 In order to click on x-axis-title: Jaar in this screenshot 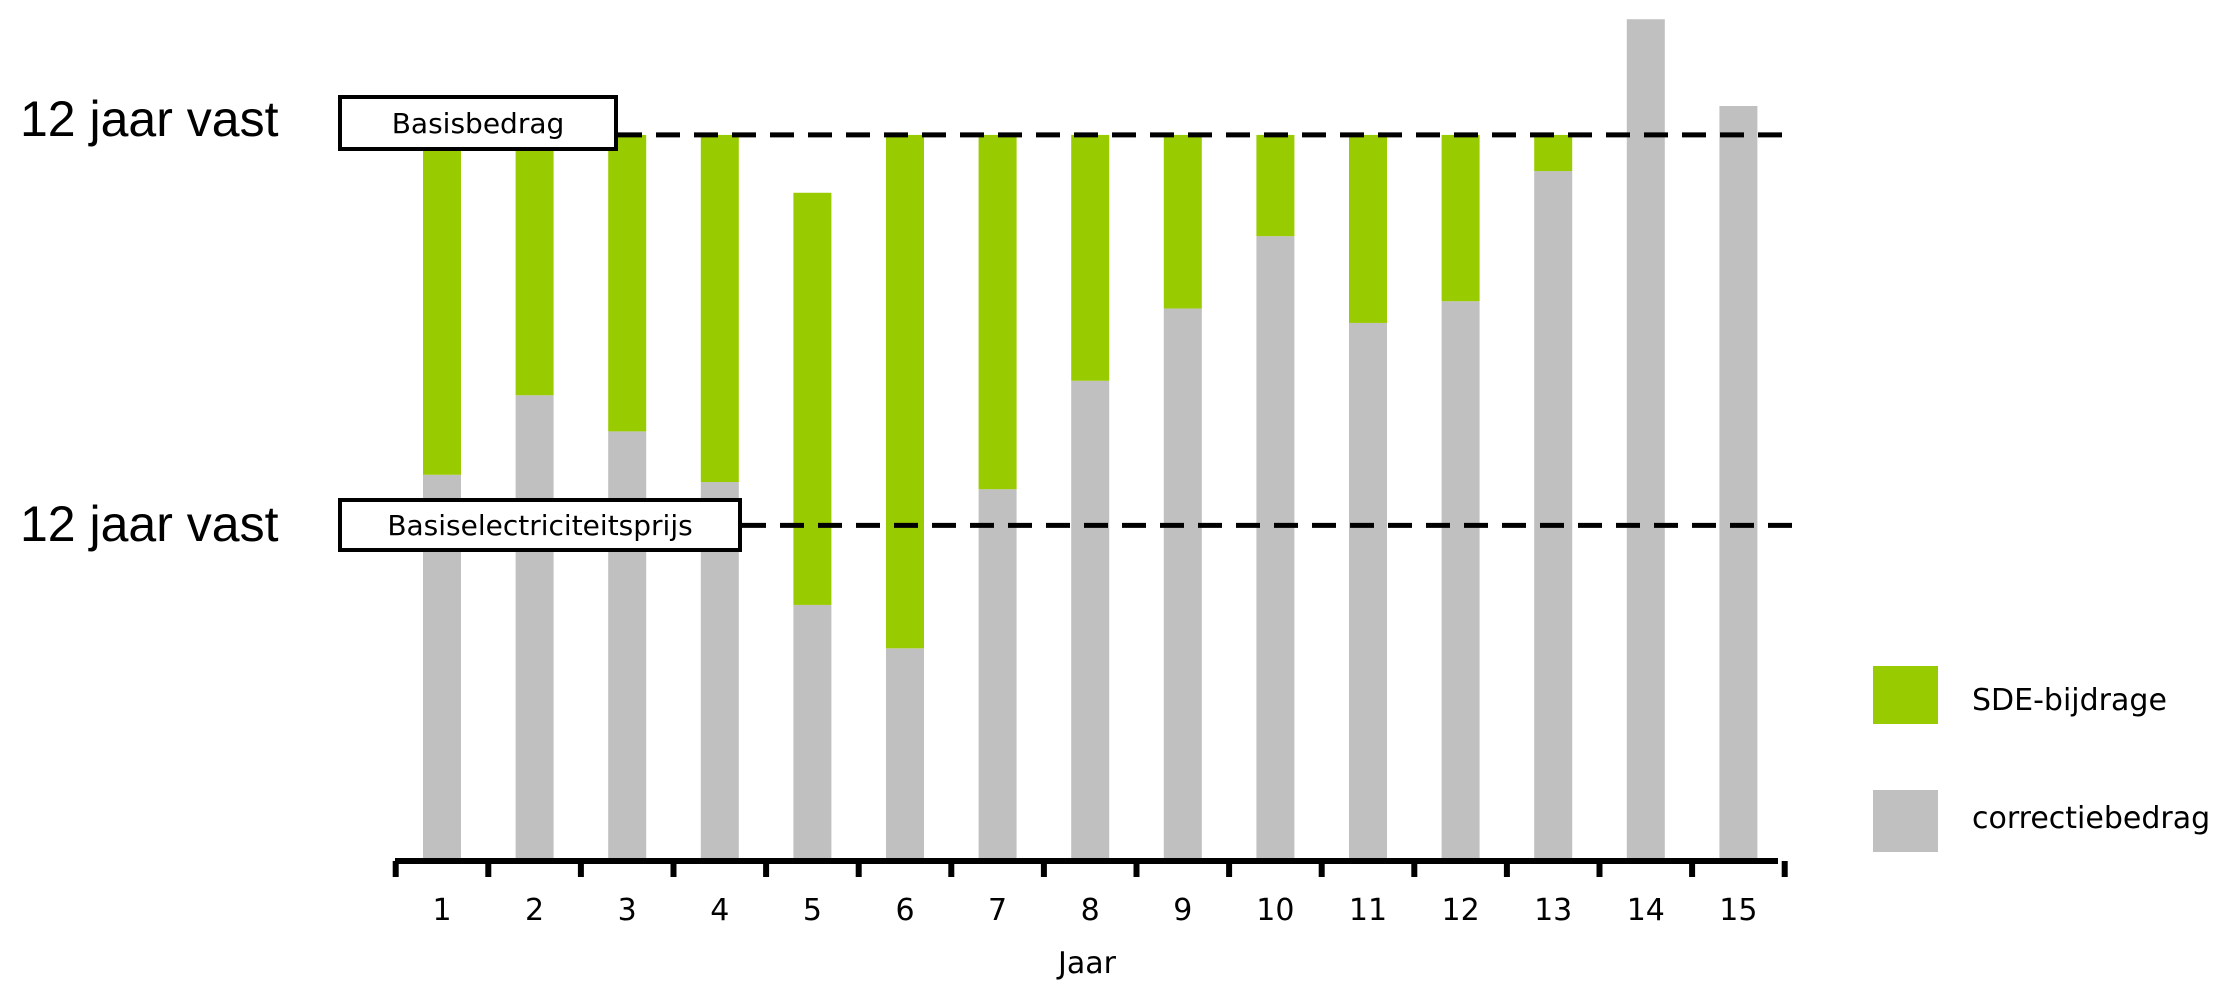, I will do `click(1086, 963)`.